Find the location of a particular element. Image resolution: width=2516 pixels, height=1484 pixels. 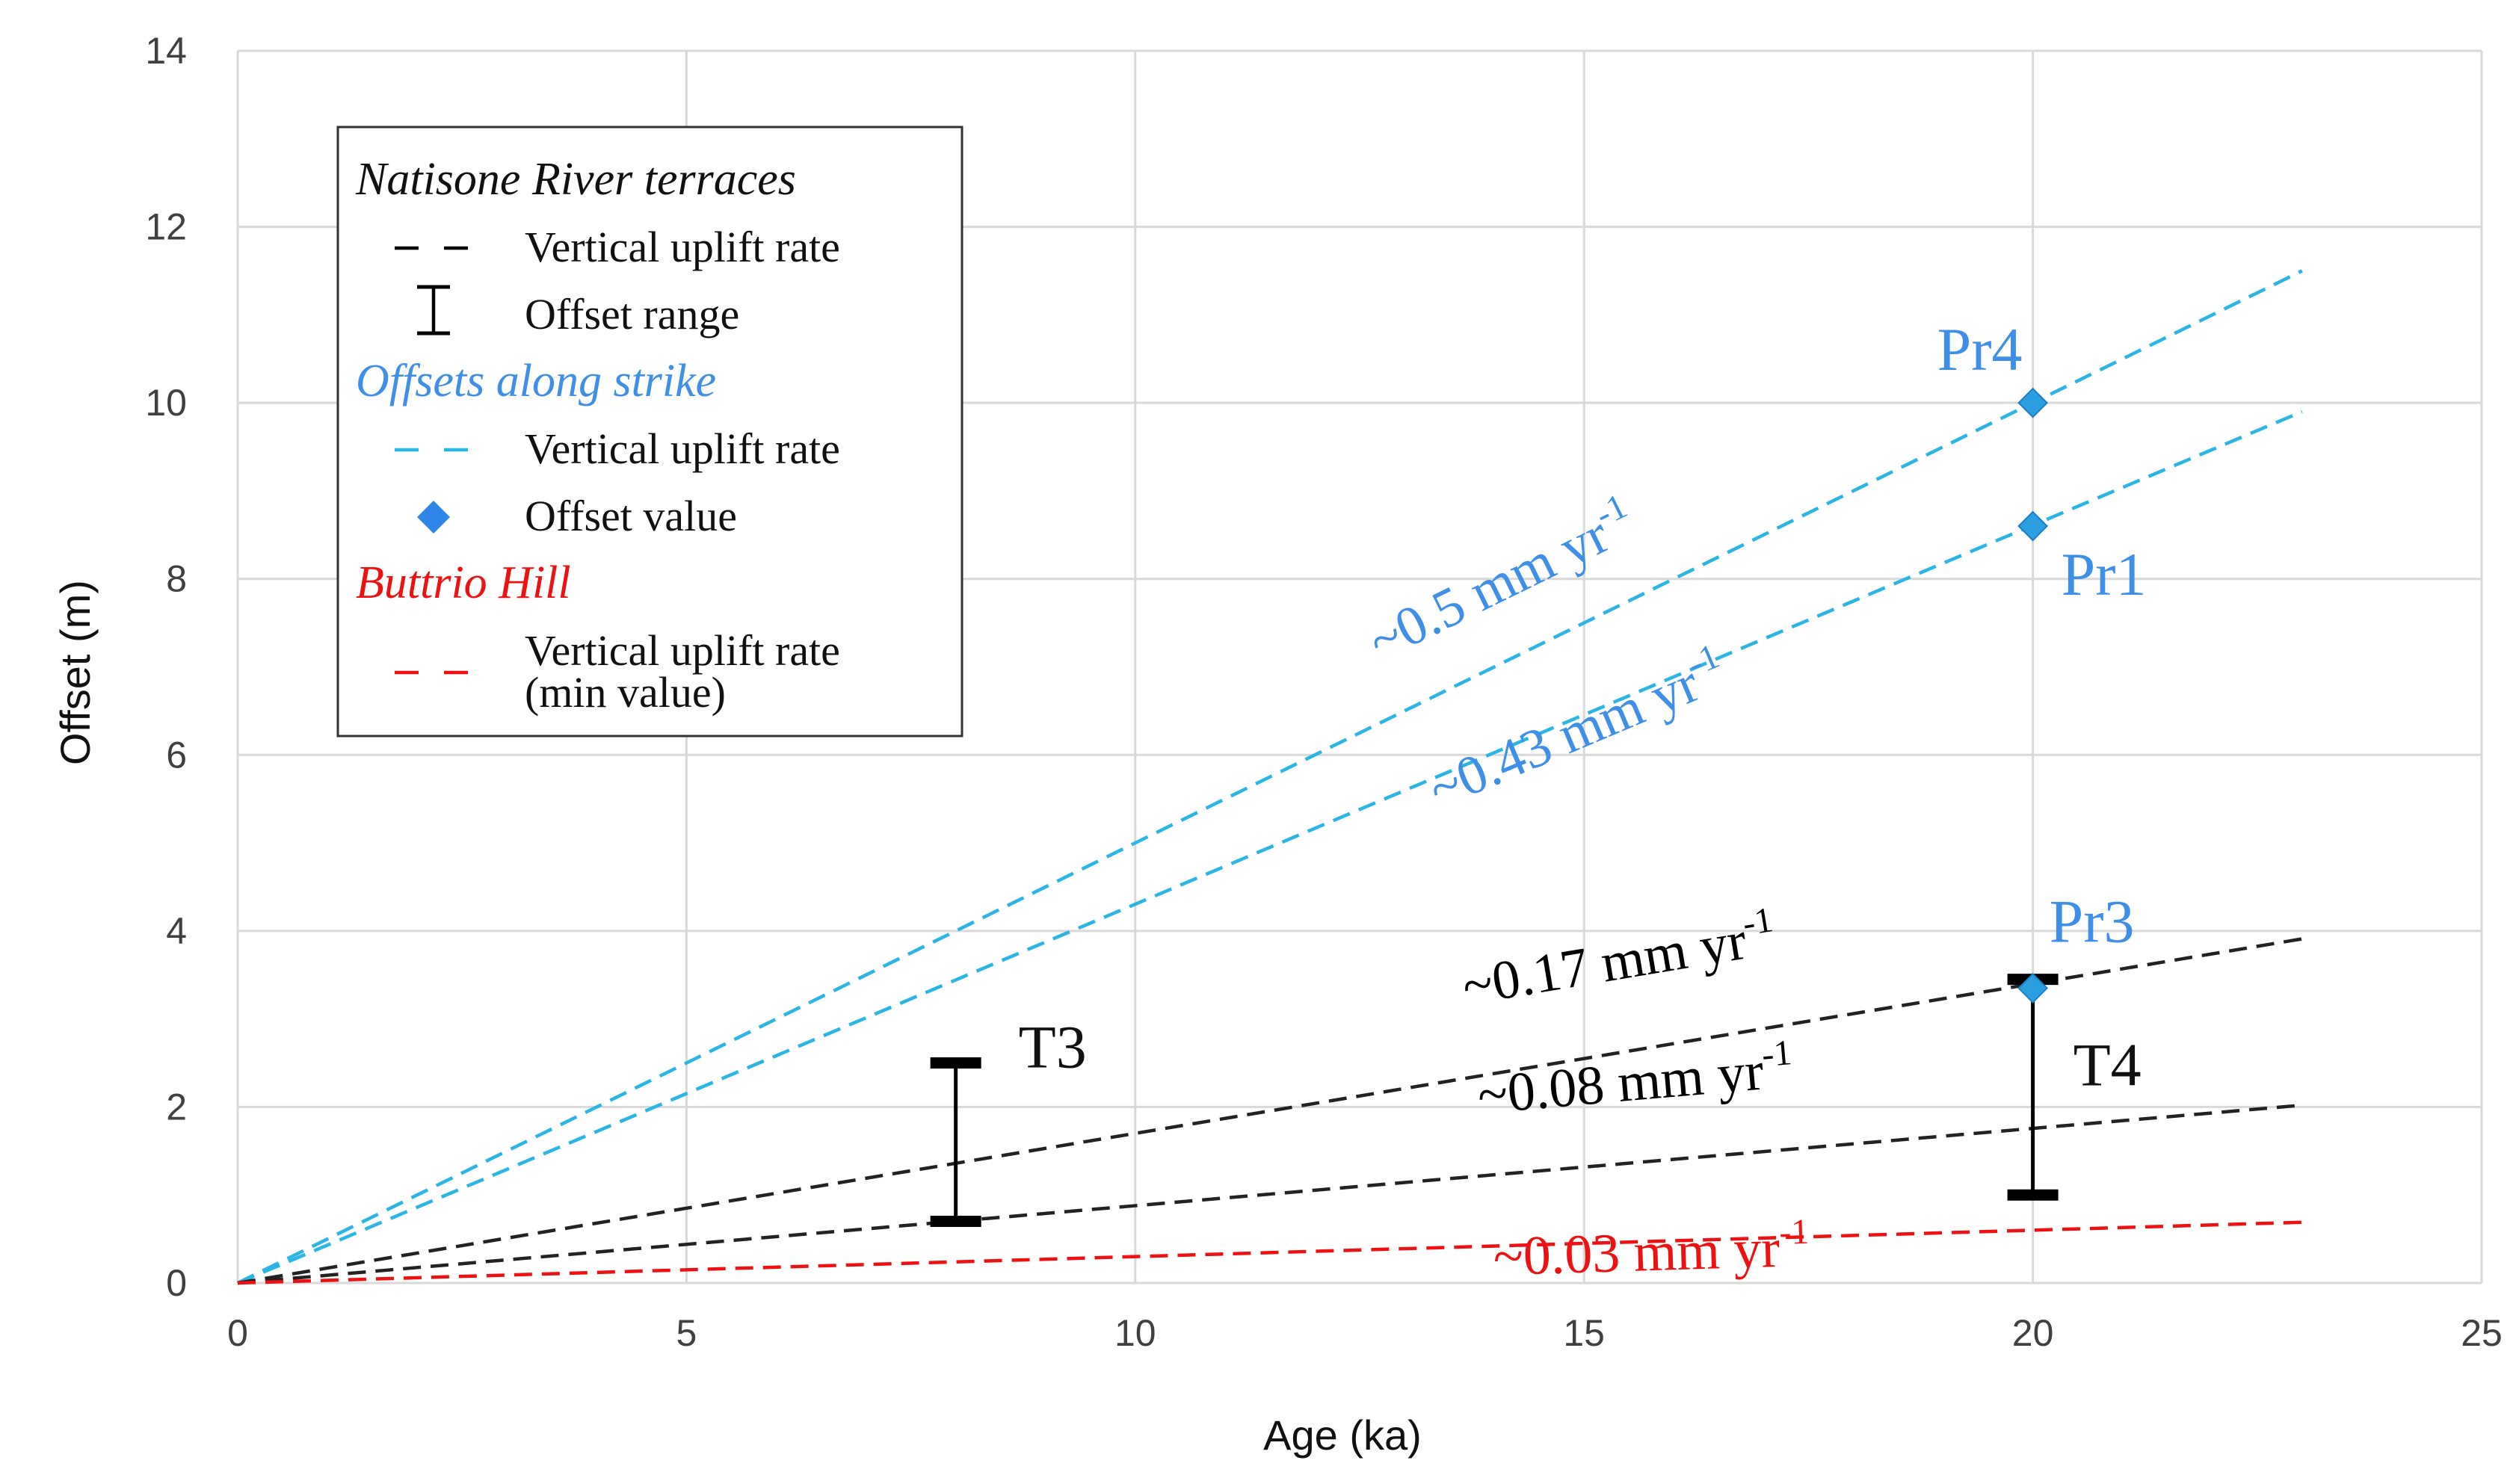

rate-label-group: ~0.08 mm yr-1 is located at coordinates (1635, 1080).